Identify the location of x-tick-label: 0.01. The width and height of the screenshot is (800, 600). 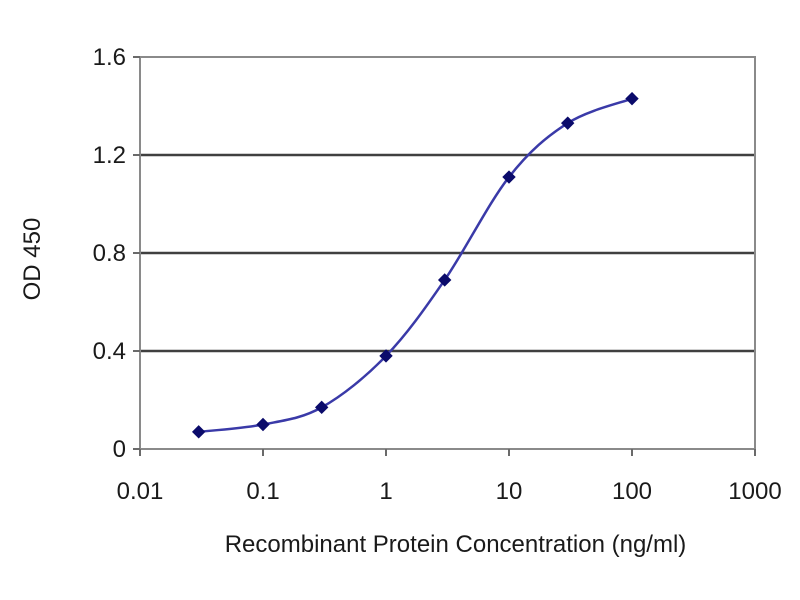
(140, 491).